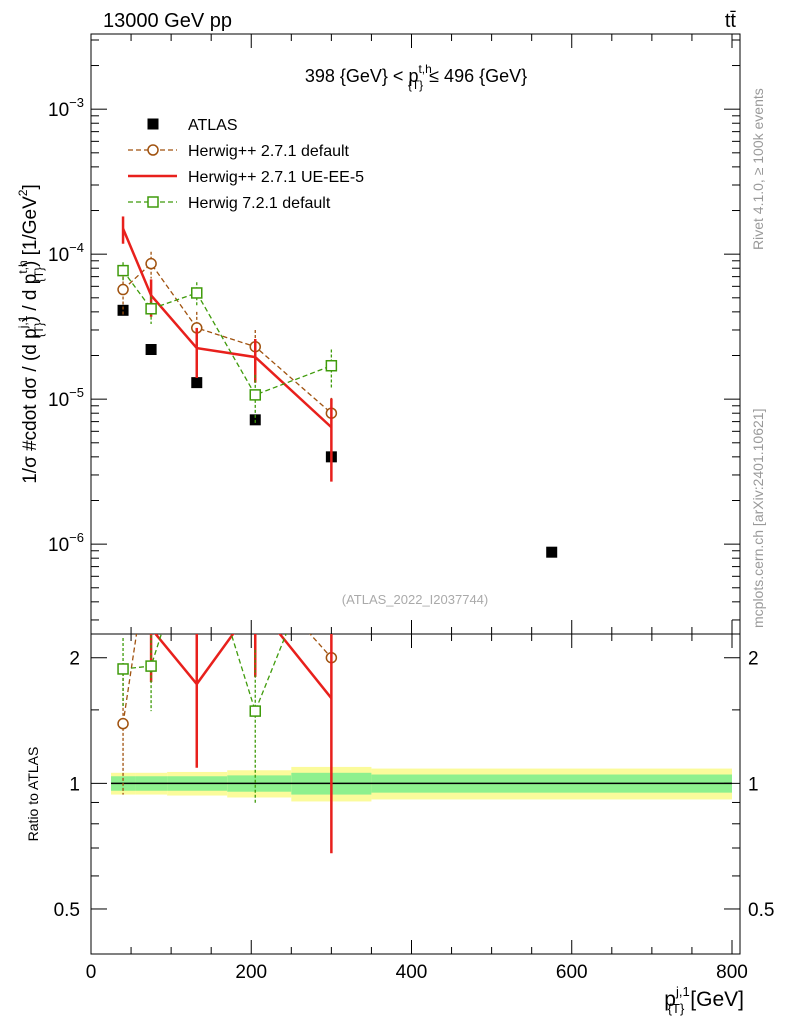 The width and height of the screenshot is (786, 1024). I want to click on legend-marker-herwig-2-7-1-default, so click(153, 150).